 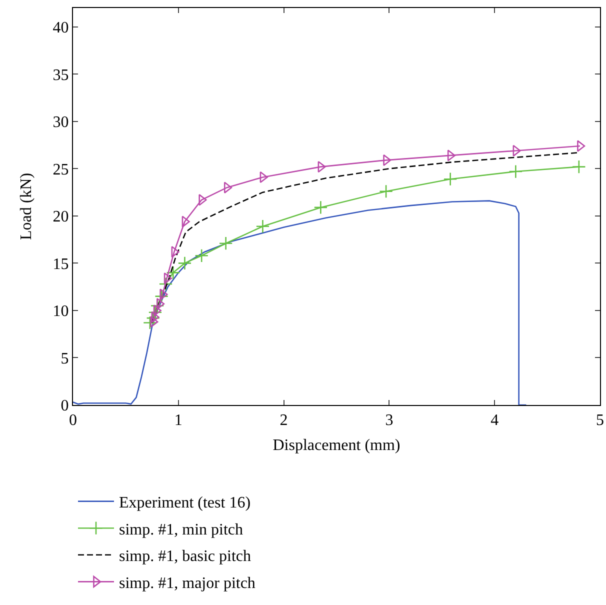 What do you see at coordinates (60, 169) in the screenshot?
I see `y-tick-label: 25` at bounding box center [60, 169].